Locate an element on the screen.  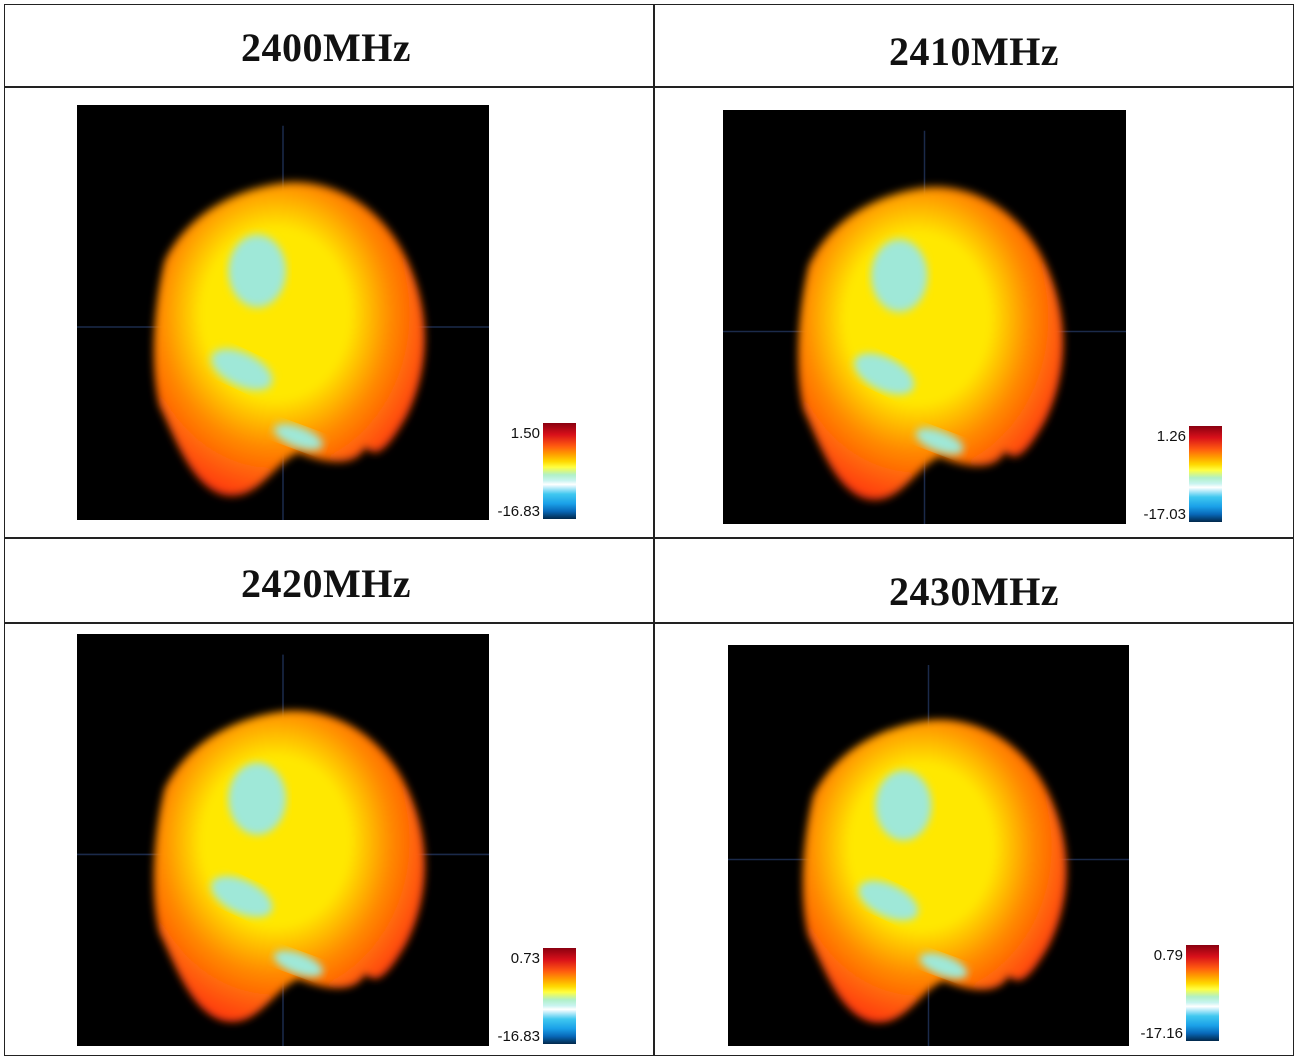
colorbar-min-2420: -16.83 is located at coordinates (518, 1036).